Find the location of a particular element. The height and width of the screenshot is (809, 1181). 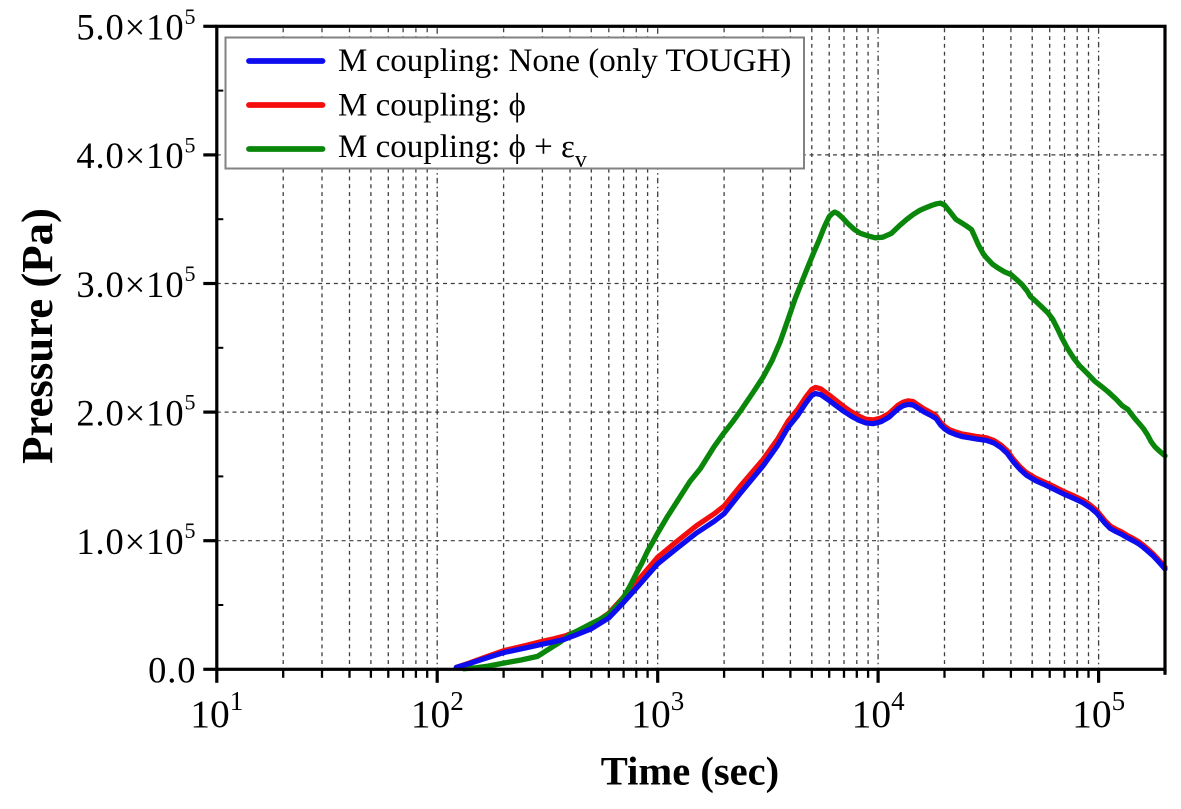

svg-text: Pressure (Pa) is located at coordinates (37, 336).